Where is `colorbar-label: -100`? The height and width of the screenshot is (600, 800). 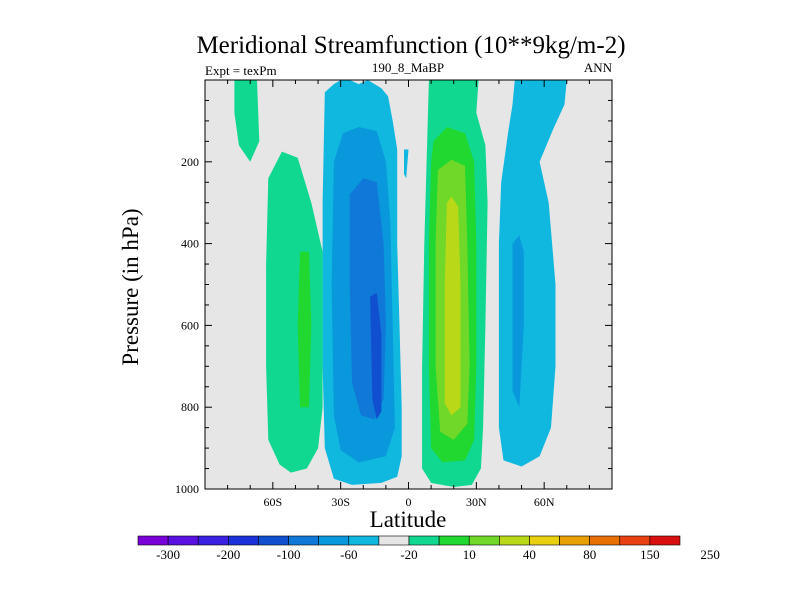
colorbar-label: -100 is located at coordinates (289, 554).